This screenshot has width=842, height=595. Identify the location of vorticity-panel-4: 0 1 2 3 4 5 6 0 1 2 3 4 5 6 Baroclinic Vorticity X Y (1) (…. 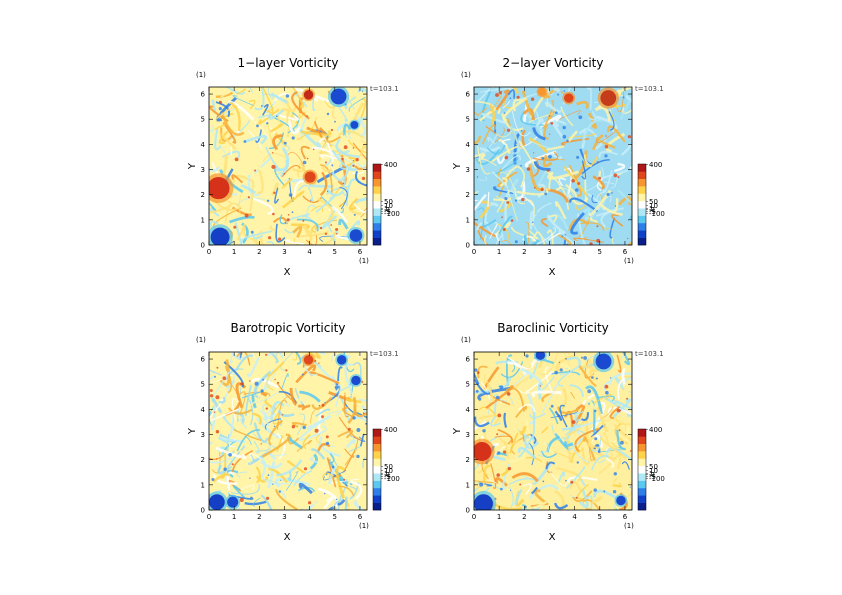
(558, 432).